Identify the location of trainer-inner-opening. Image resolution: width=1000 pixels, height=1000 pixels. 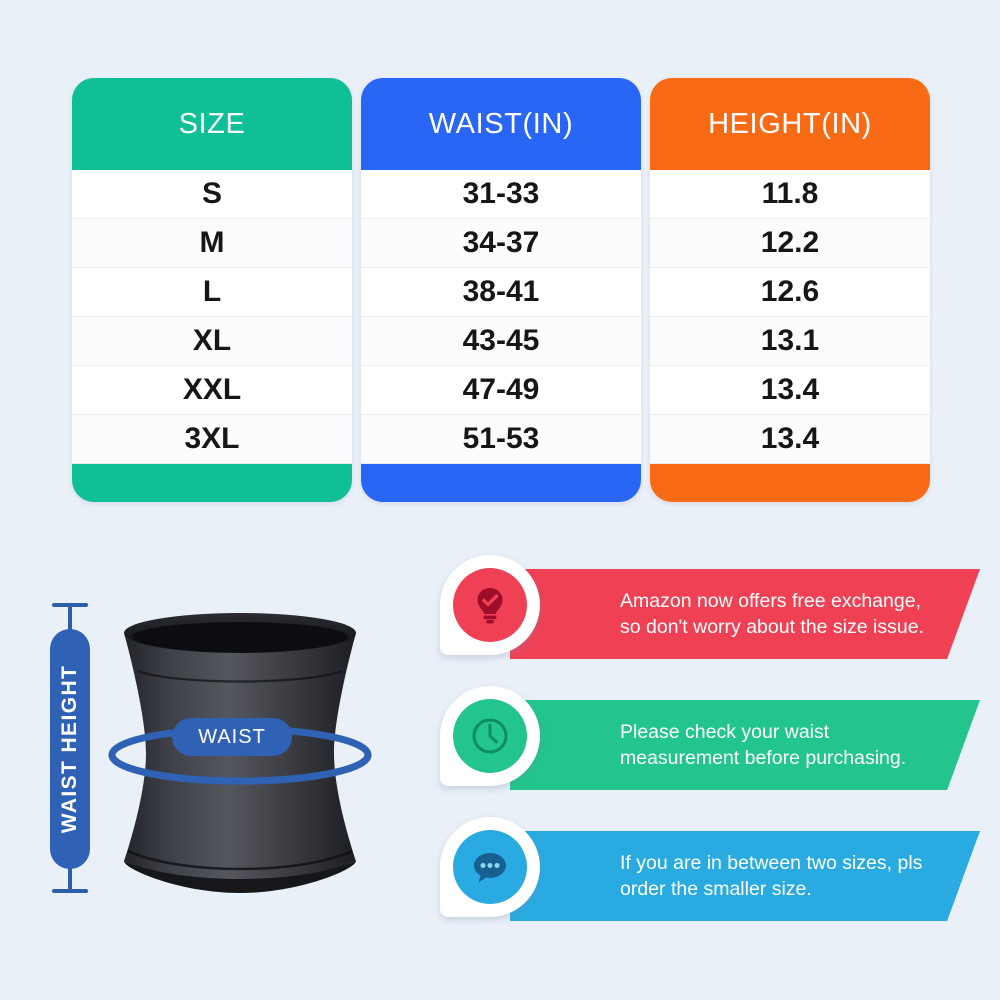
(240, 637).